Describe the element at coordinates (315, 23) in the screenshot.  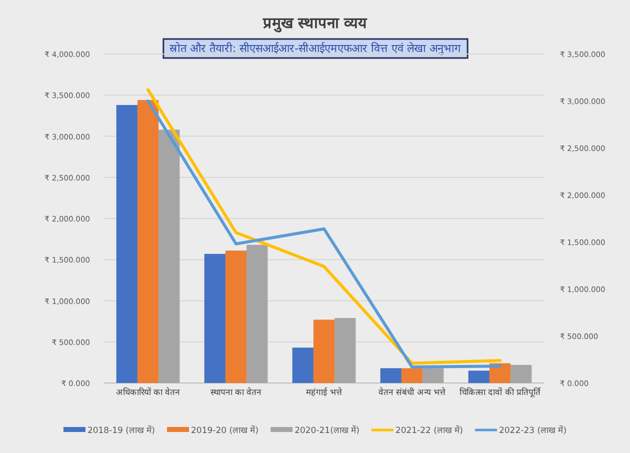
I see `chart-title: प्रमुख स्थापना व्यय` at that location.